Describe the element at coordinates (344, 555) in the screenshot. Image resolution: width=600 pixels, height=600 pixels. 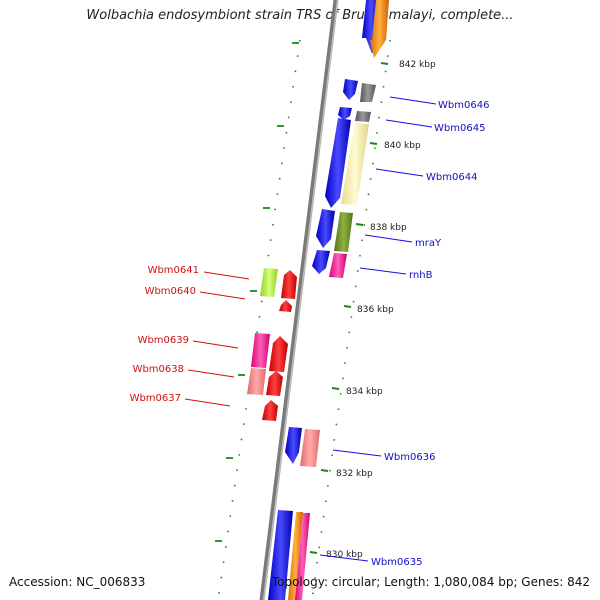
I see `kbp-label: 830 kbp` at that location.